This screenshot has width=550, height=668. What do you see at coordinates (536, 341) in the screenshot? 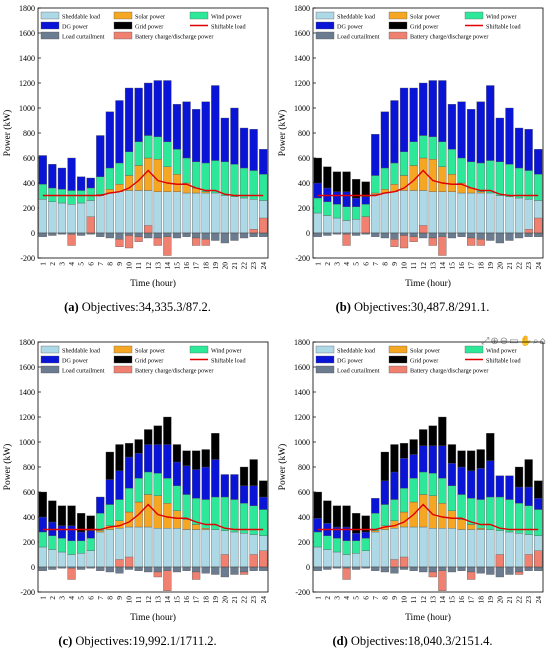
I see `search-icon: ⌕` at bounding box center [536, 341].